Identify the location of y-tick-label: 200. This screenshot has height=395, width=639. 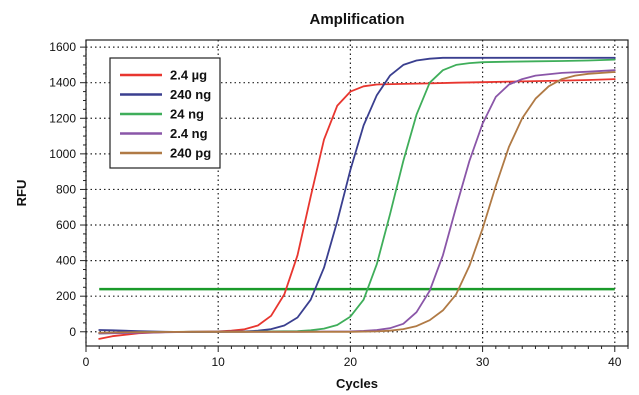
(66, 296).